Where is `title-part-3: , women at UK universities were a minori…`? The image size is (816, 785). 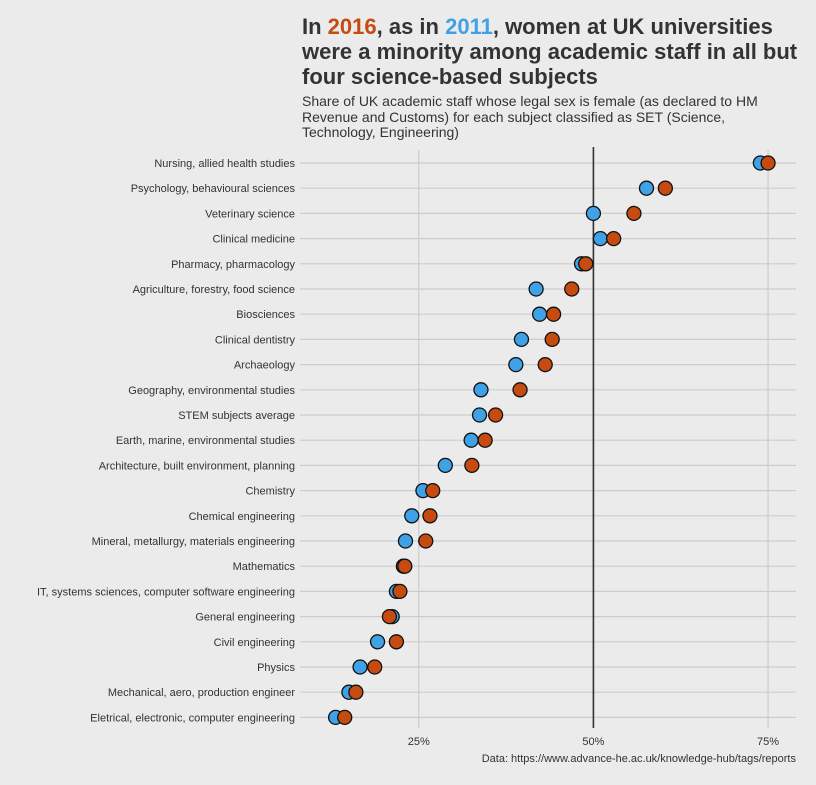
title-part-3: , women at UK universities were a minori… is located at coordinates (550, 51).